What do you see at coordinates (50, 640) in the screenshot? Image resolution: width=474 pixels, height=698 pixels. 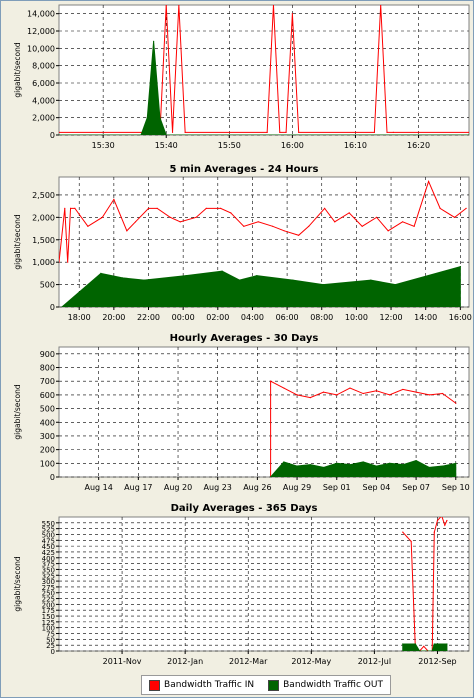 I see `y-tick-label: 50` at bounding box center [50, 640].